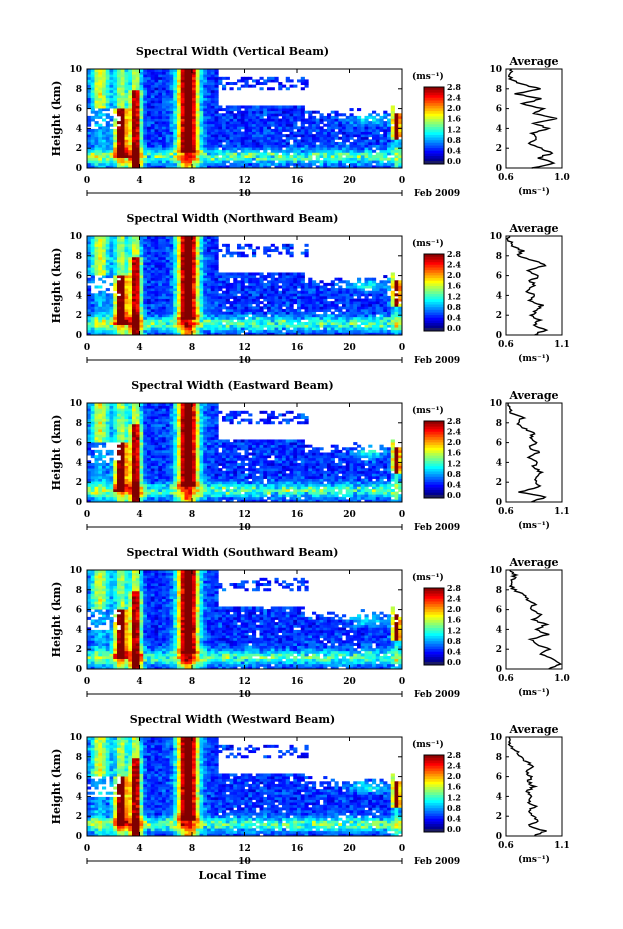 The image size is (623, 929). I want to click on profile-y-tick-label: 4, so click(499, 296).